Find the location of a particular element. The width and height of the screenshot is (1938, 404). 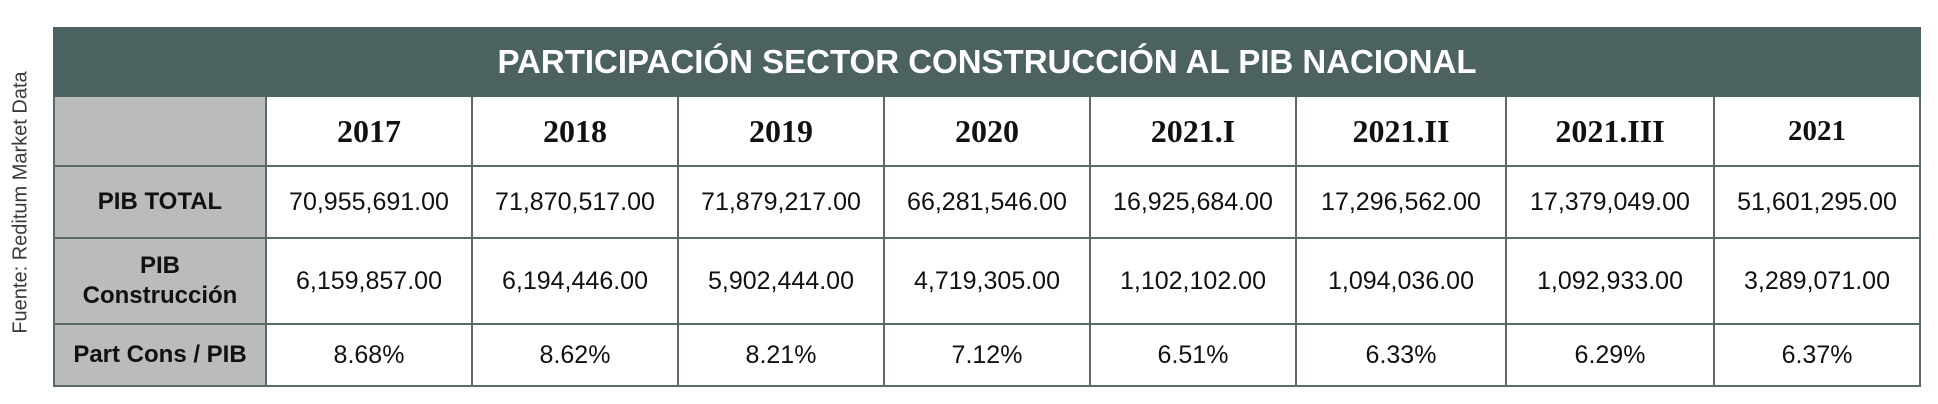

table-cell: 70,955,691.00 is located at coordinates (369, 202).